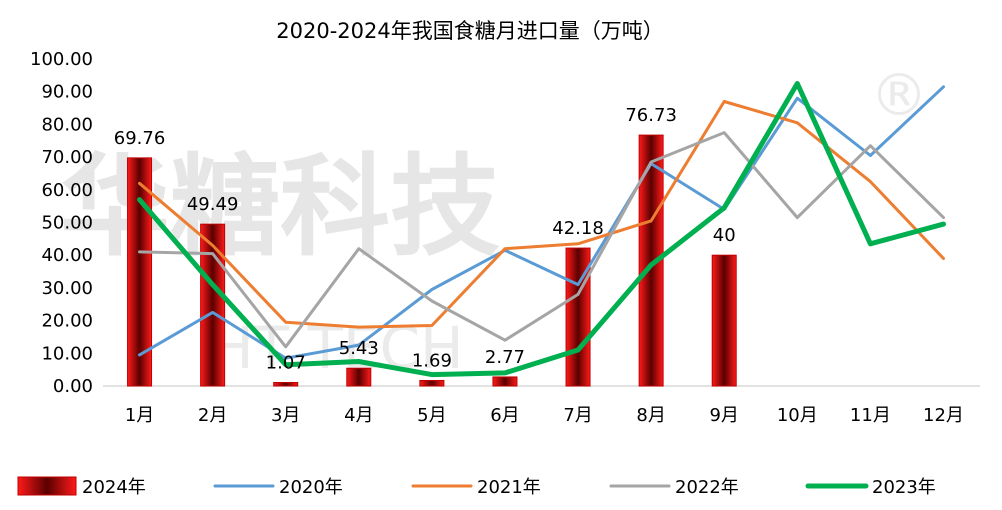 This screenshot has width=1002, height=510. What do you see at coordinates (899, 95) in the screenshot?
I see `watermark-registered-mark: ®` at bounding box center [899, 95].